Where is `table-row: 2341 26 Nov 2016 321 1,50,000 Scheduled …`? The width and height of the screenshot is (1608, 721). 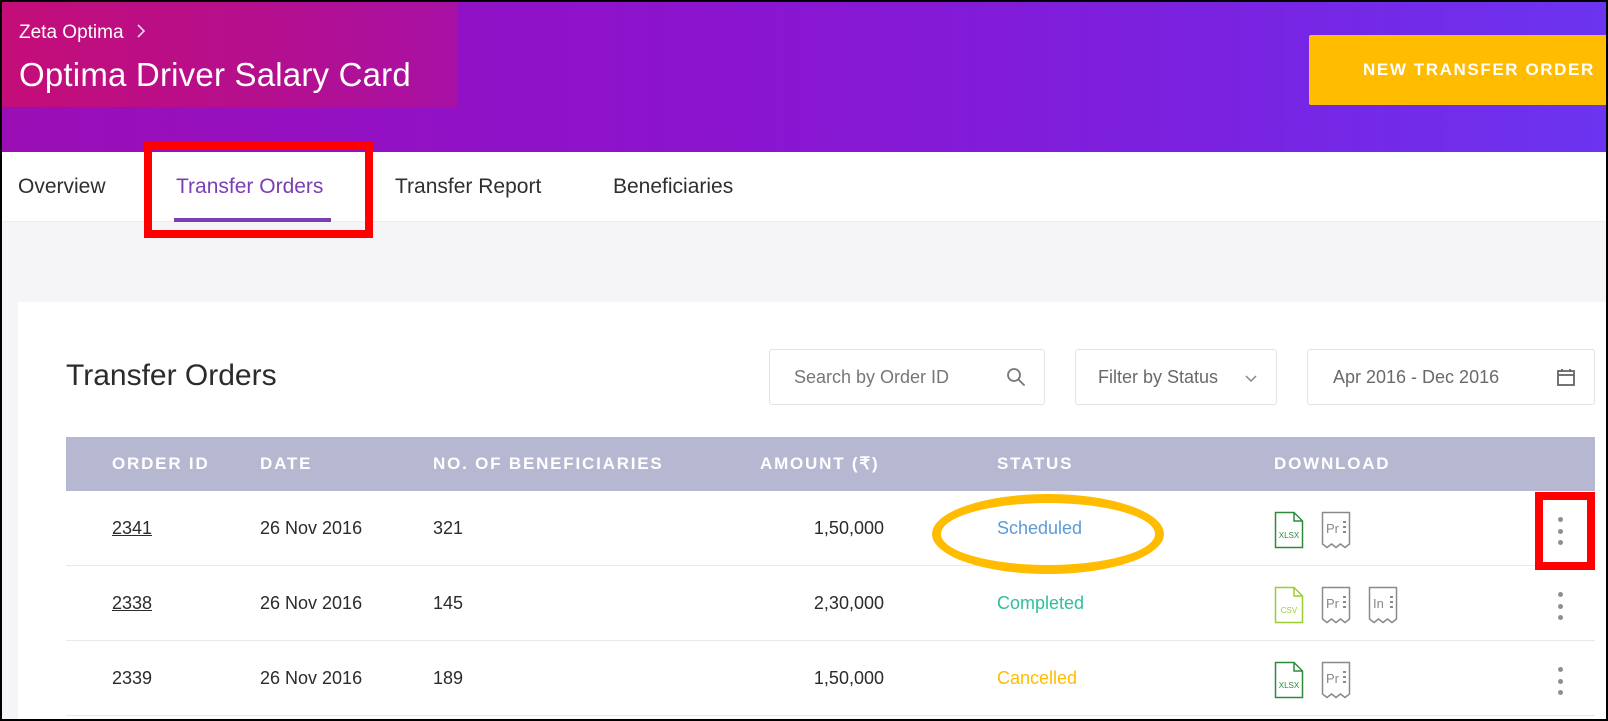
table-row: 2341 26 Nov 2016 321 1,50,000 Scheduled … is located at coordinates (830, 528).